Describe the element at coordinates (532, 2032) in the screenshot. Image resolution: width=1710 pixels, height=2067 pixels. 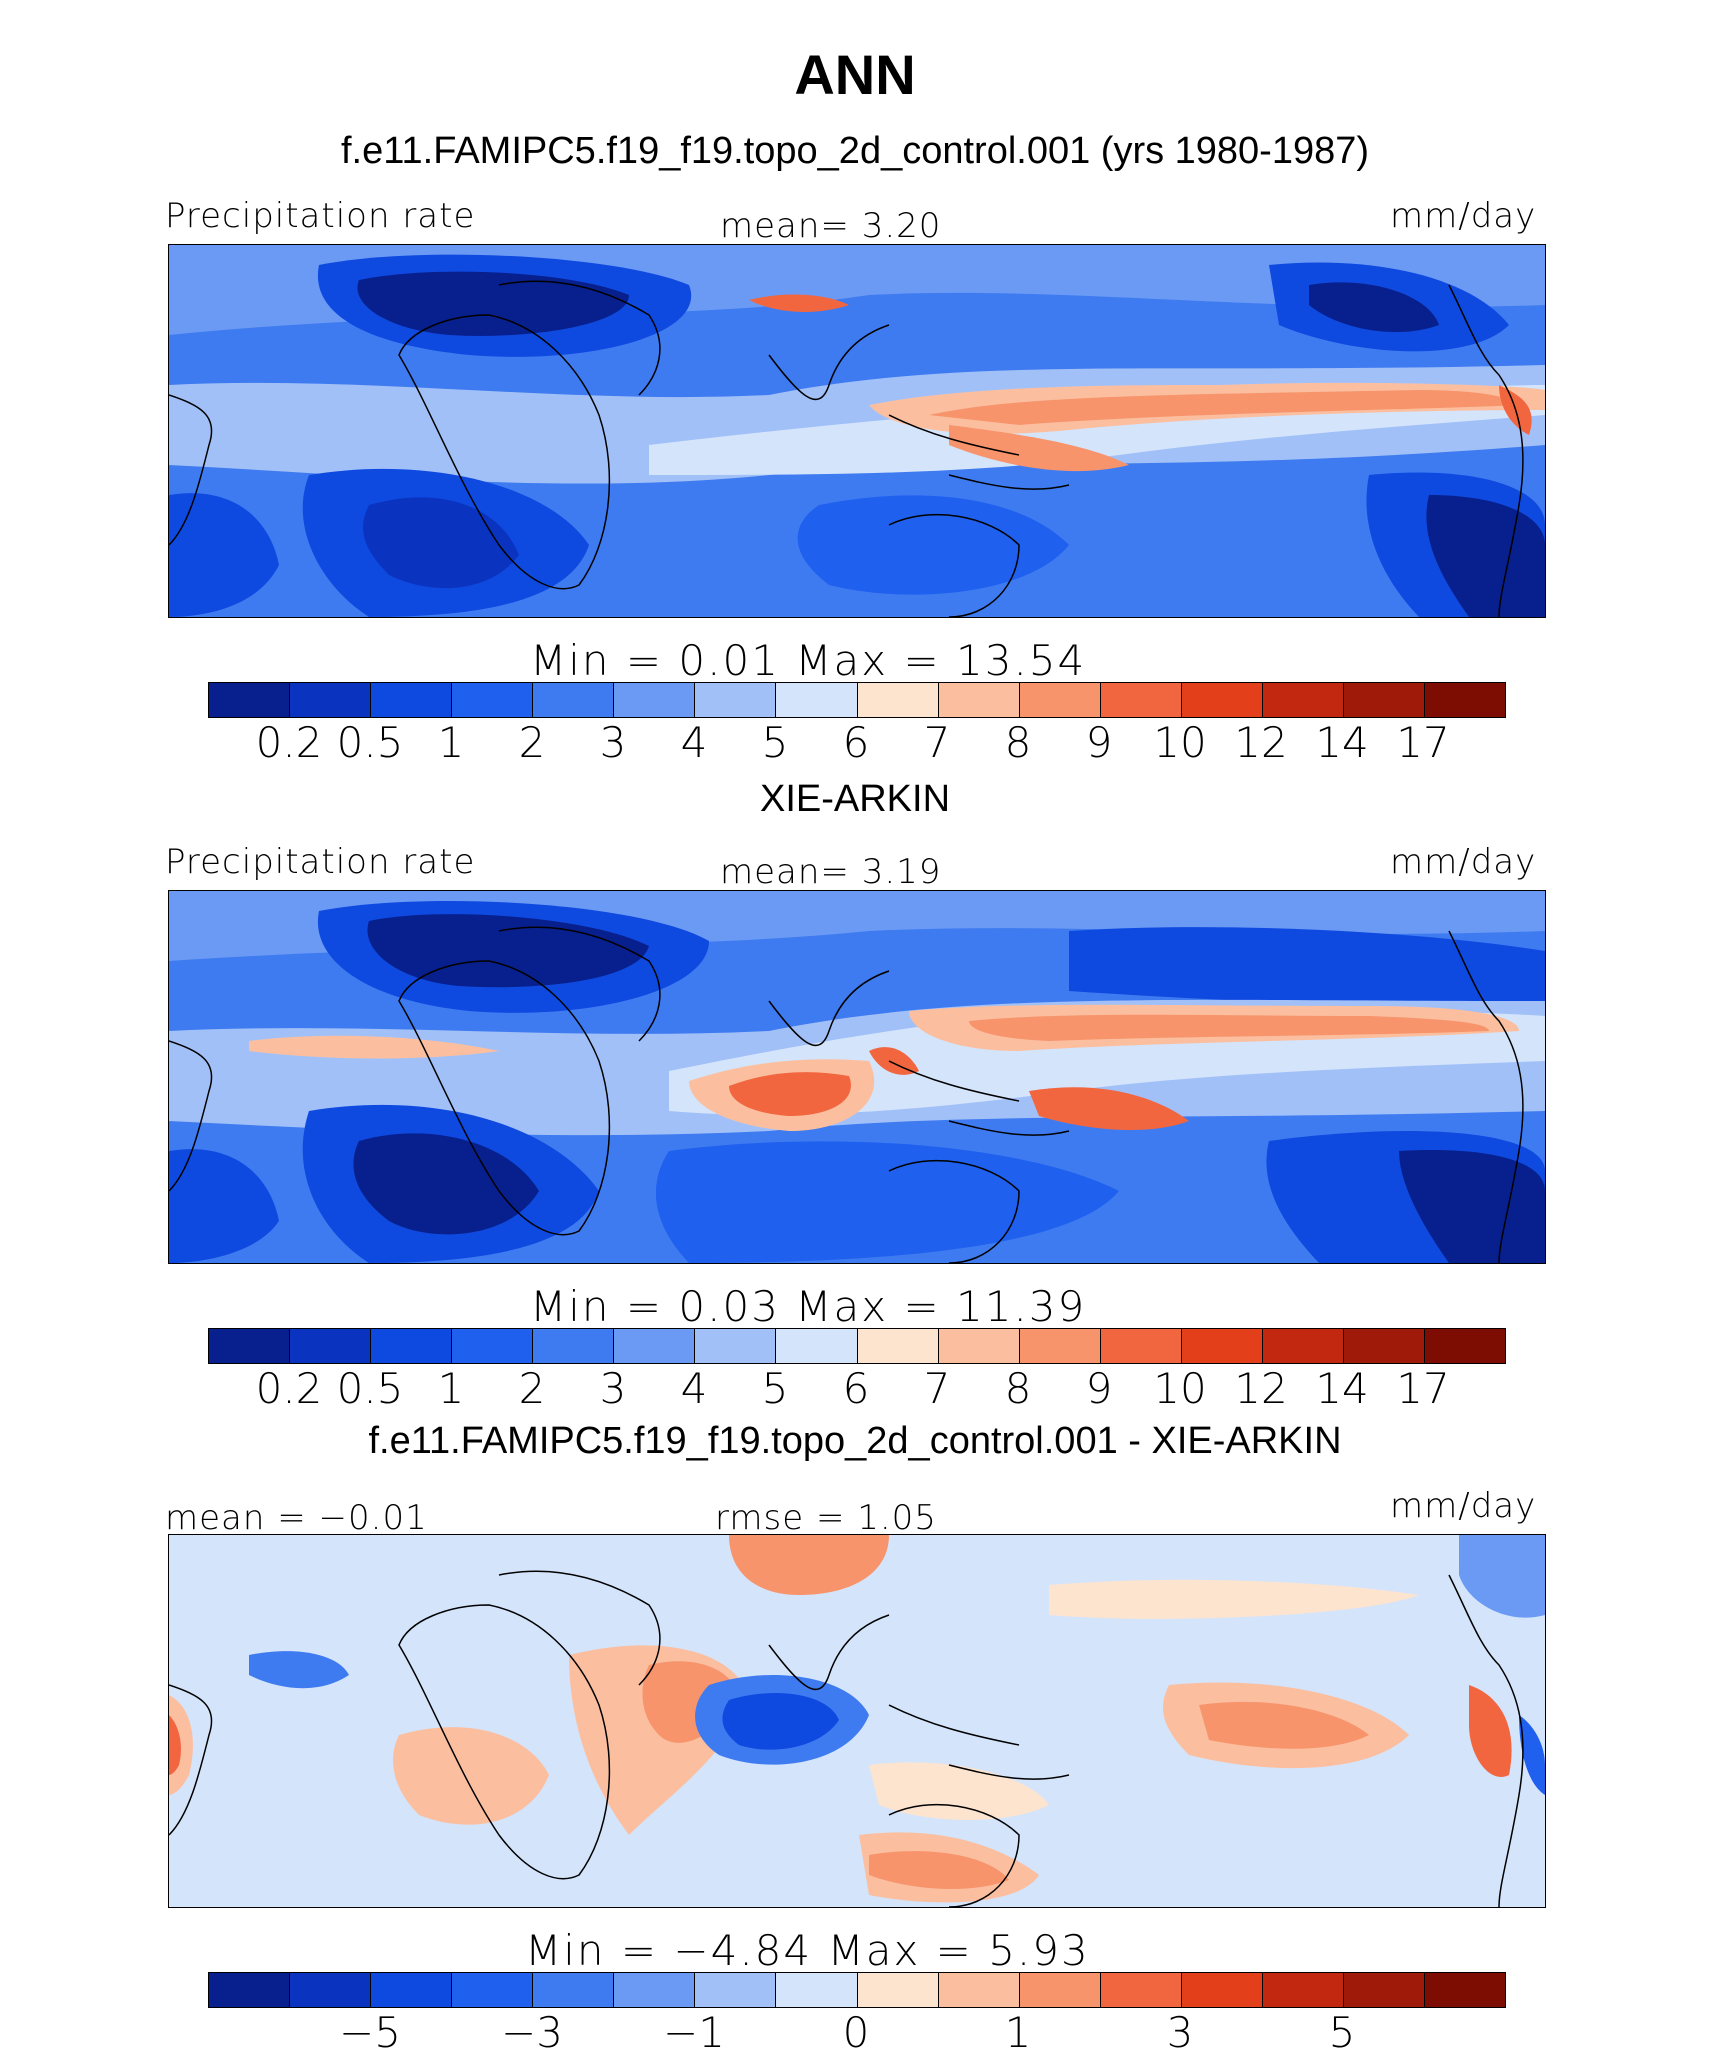
I see `colorbar-tick-label: −3` at that location.